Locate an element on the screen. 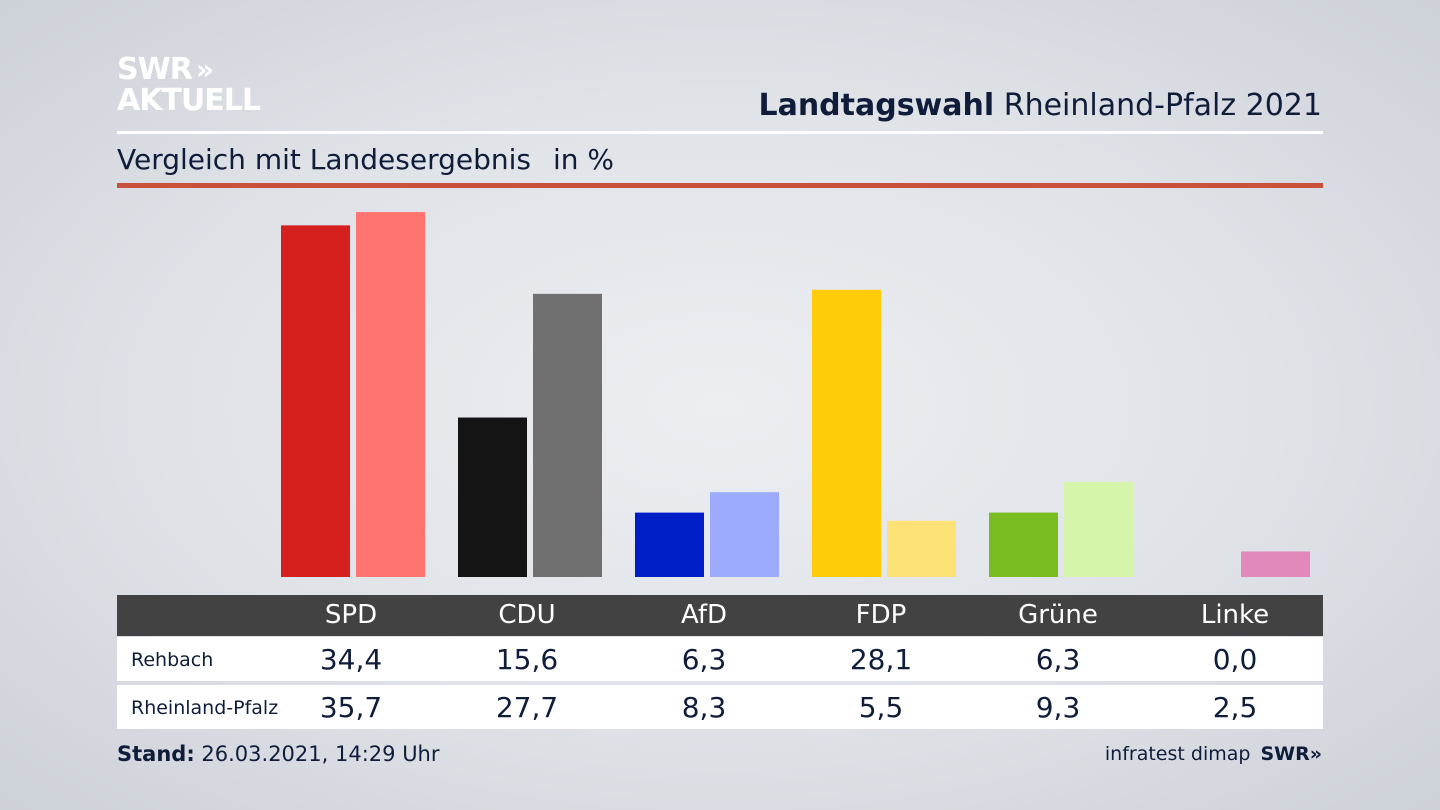  chart-title: Landtagswahl Rheinland-Pfalz 2021 is located at coordinates (1040, 106).